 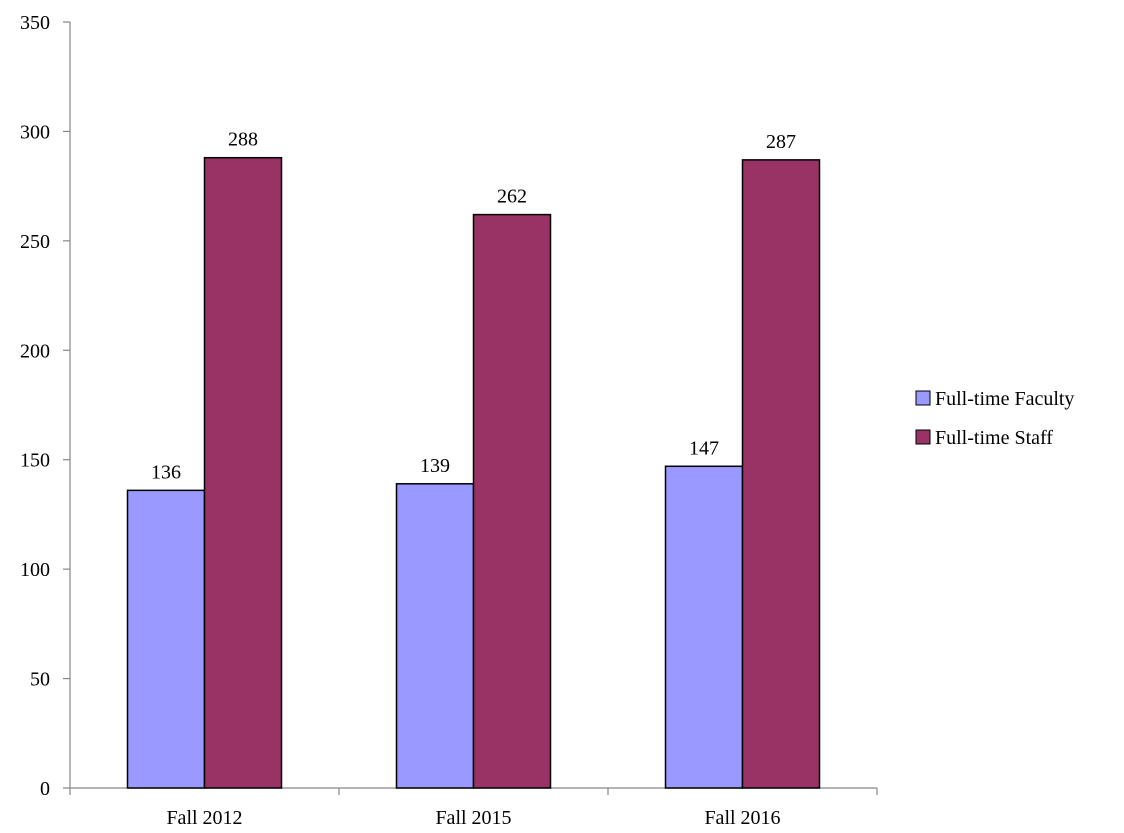 I want to click on x-category-label: Fall 2012, so click(x=204, y=818).